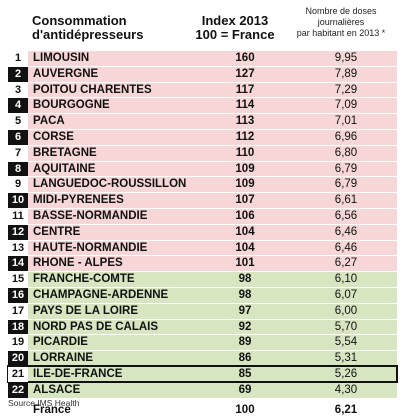 Image resolution: width=403 pixels, height=418 pixels. Describe the element at coordinates (346, 410) in the screenshot. I see `france-doses: 6,21` at that location.